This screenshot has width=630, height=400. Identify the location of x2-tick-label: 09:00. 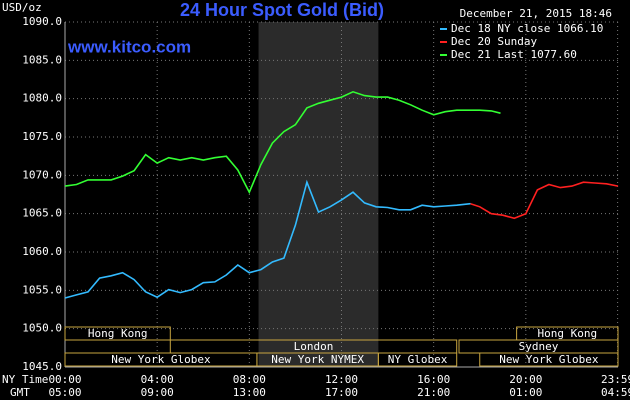
(157, 392).